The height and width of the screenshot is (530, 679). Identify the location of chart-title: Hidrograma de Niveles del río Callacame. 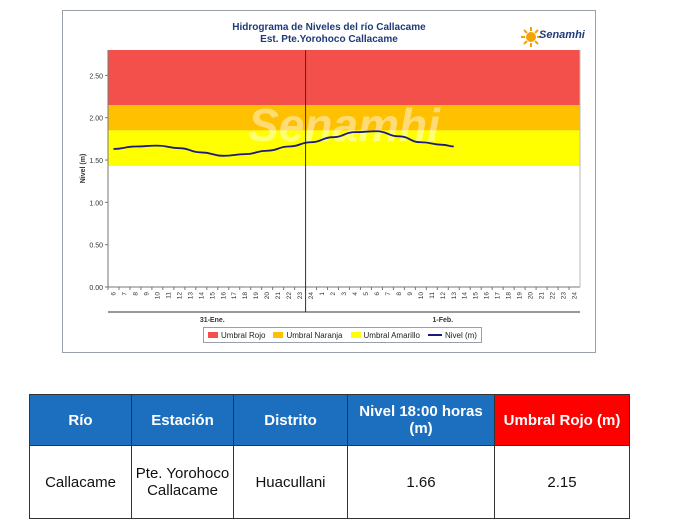
(329, 27).